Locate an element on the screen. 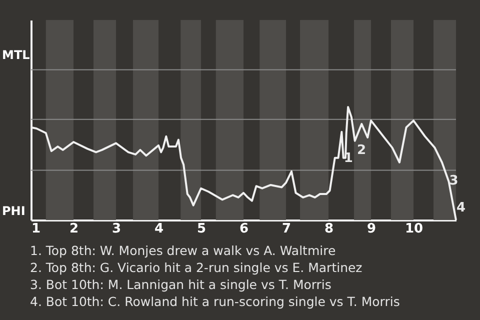 Image resolution: width=480 pixels, height=320 pixels. x-tick-label: 5 is located at coordinates (201, 229).